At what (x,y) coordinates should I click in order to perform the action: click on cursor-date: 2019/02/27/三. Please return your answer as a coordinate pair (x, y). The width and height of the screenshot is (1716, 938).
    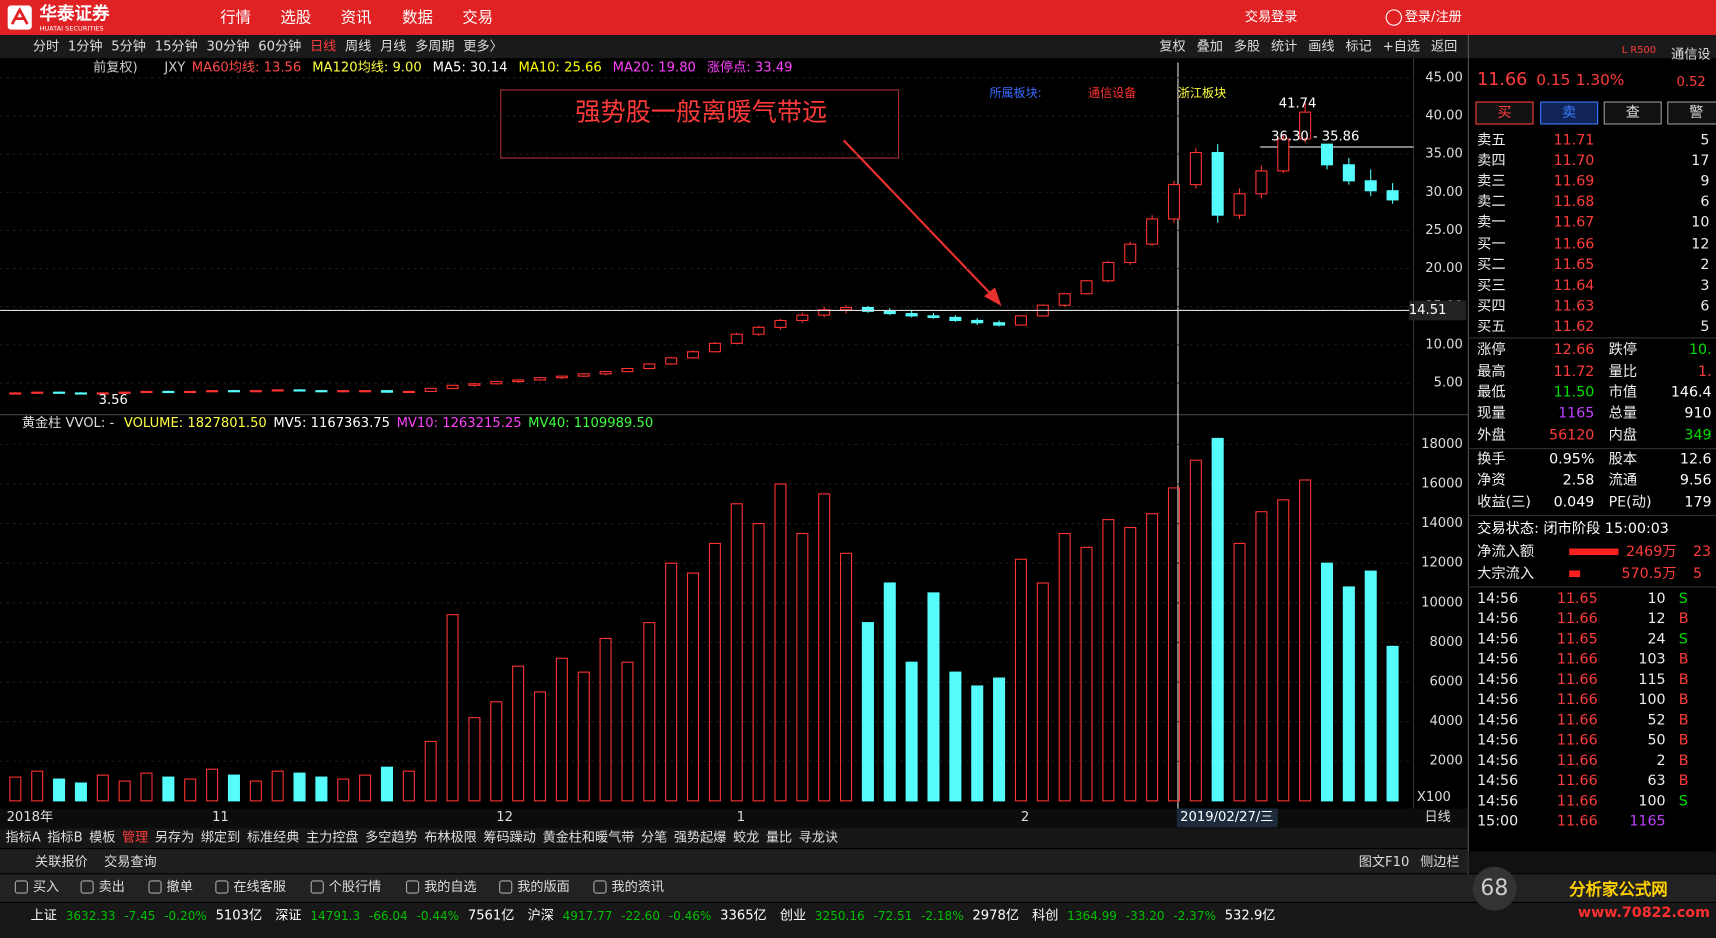
    Looking at the image, I should click on (1226, 817).